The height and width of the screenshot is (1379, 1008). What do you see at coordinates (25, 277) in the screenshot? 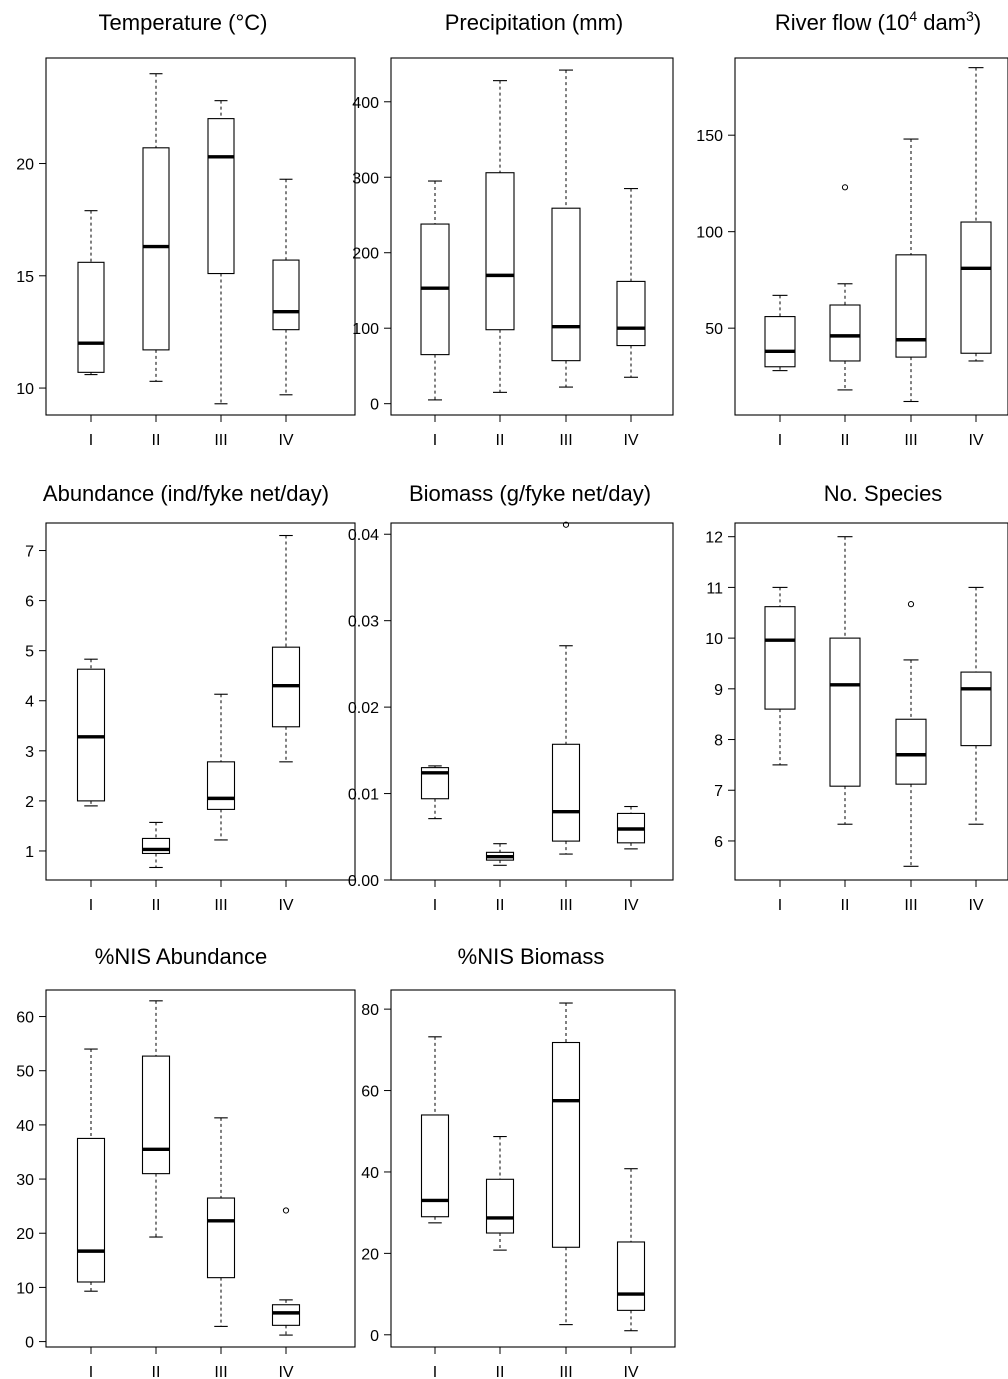
I see `y-tick-label: 15` at bounding box center [25, 277].